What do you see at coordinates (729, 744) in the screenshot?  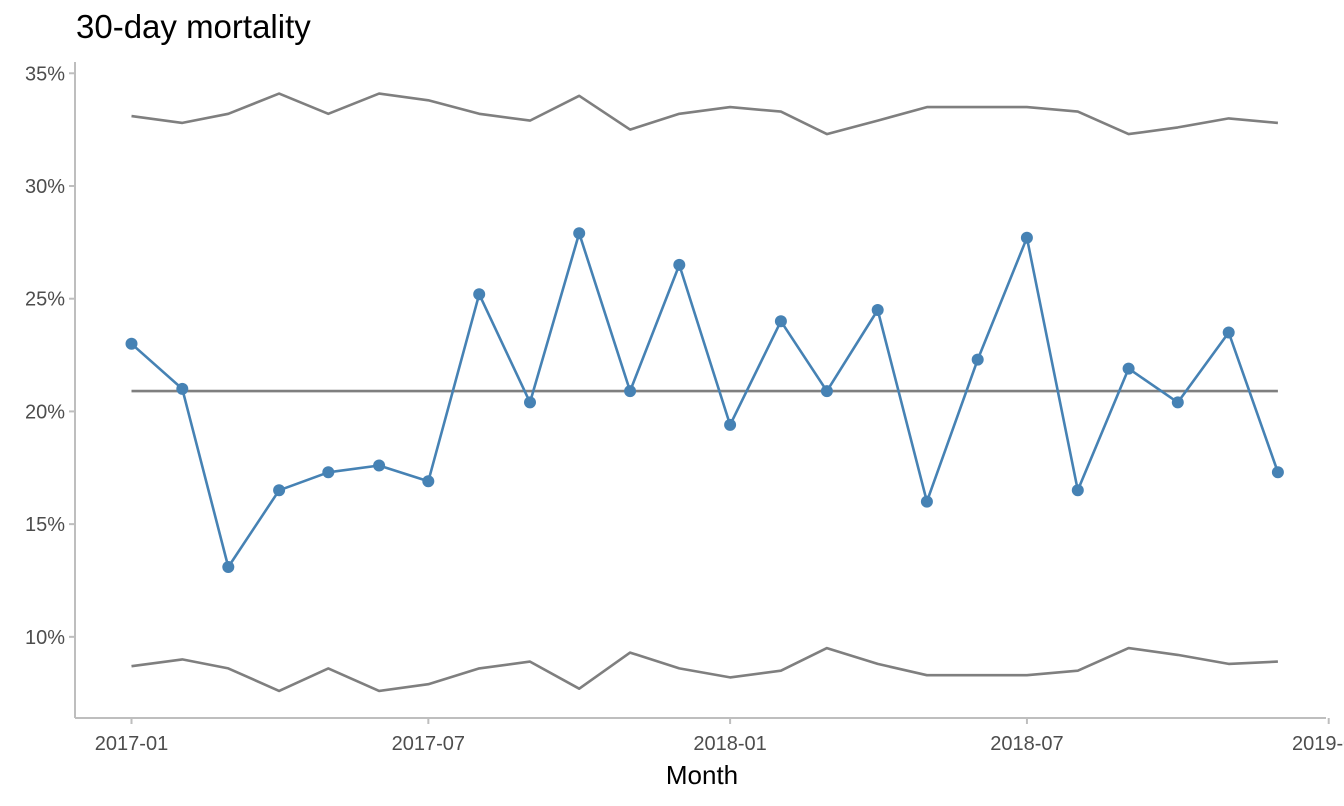 I see `x-tick-label: 2018-01` at bounding box center [729, 744].